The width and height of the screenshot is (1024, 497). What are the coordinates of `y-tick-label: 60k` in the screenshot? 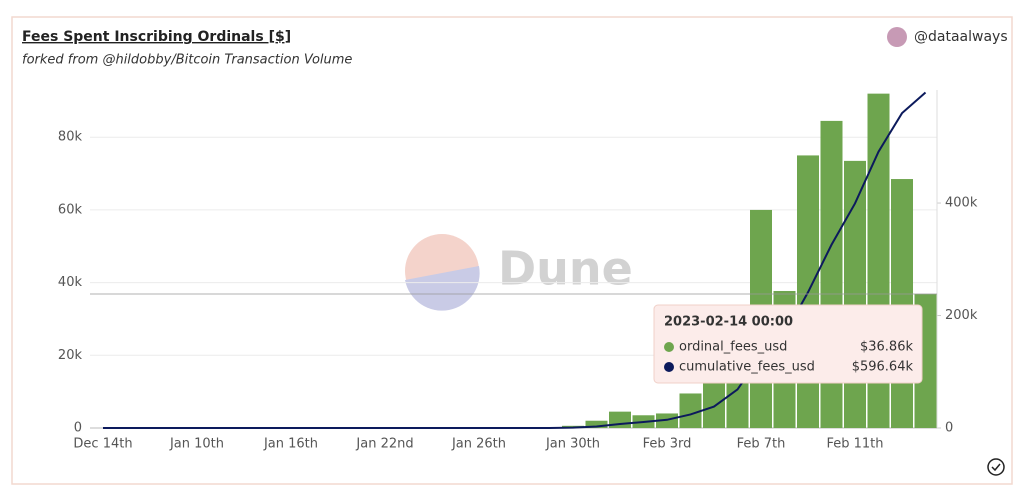 It's located at (70, 209).